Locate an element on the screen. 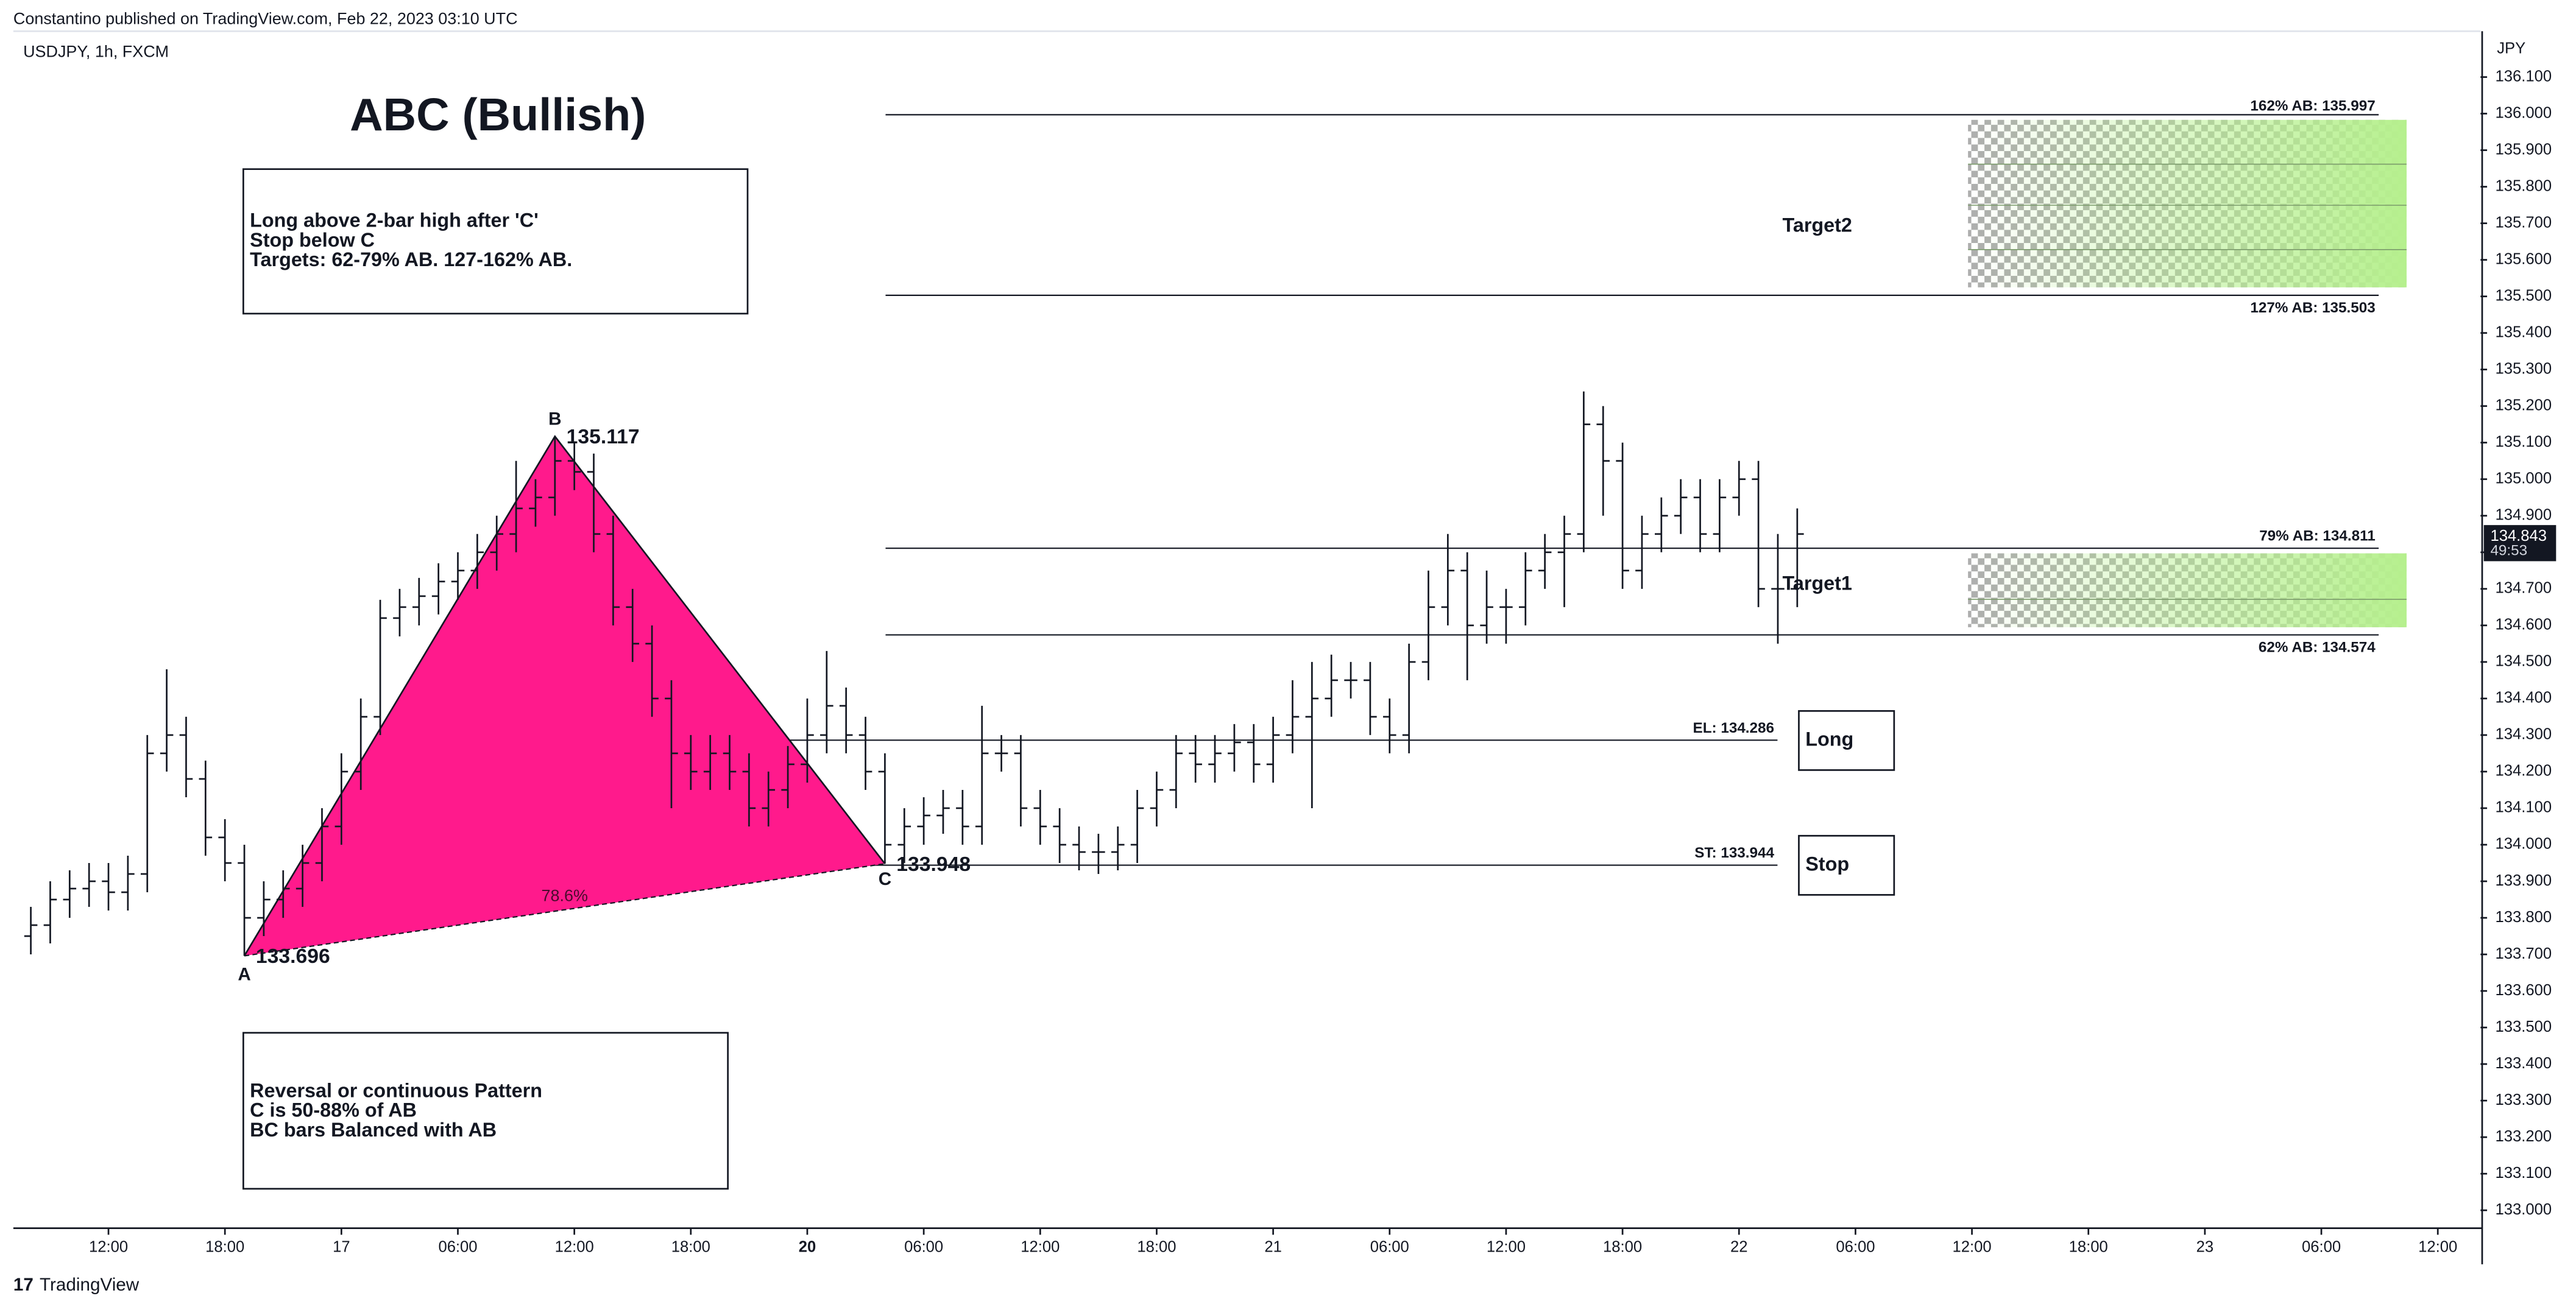 Image resolution: width=2576 pixels, height=1307 pixels. level-label: 62% AB: 134.574 is located at coordinates (2317, 647).